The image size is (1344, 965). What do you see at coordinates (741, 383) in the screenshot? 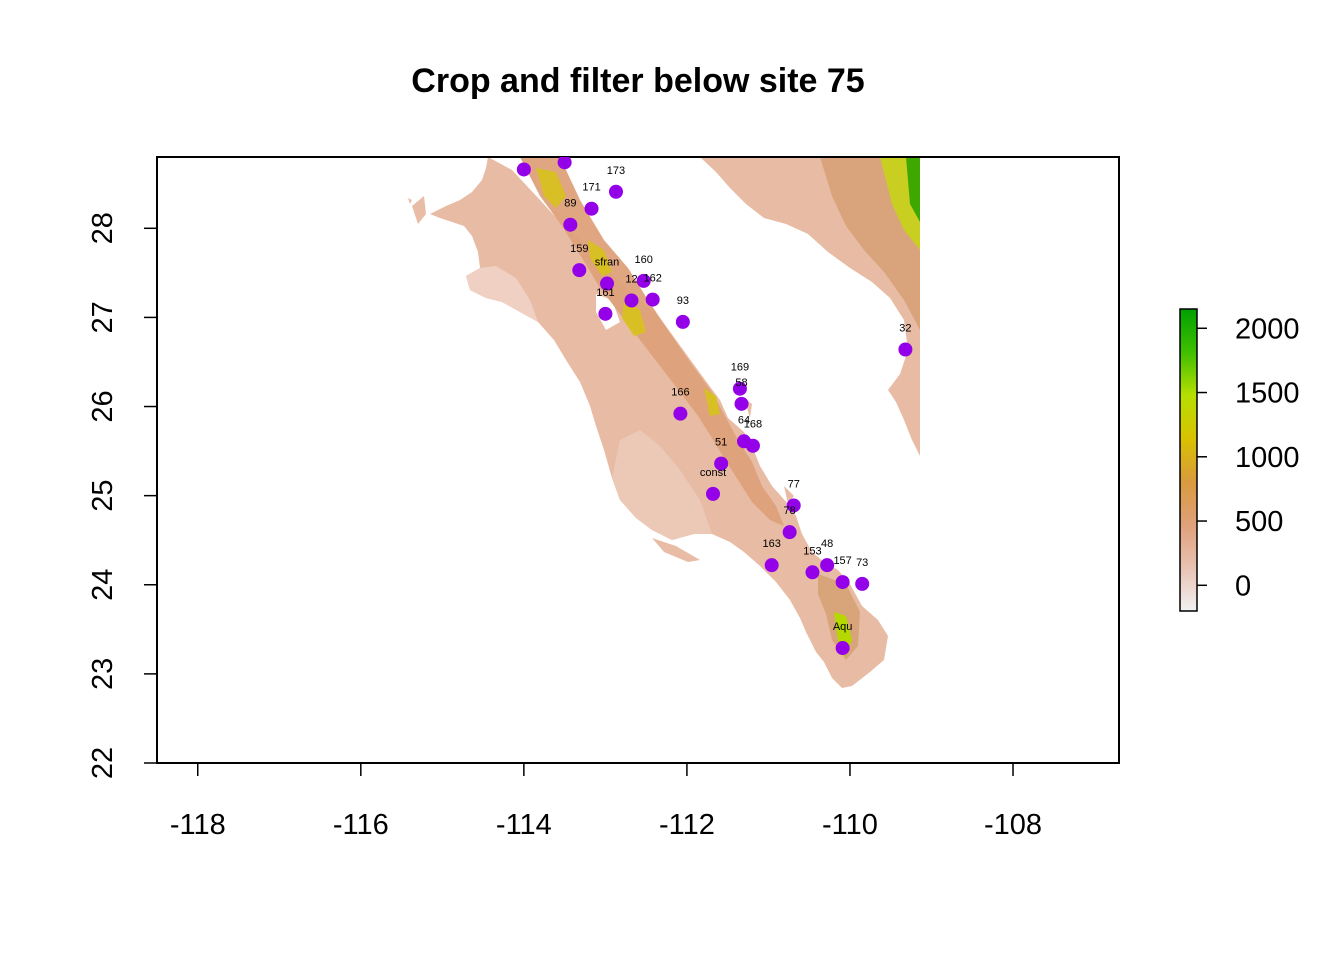
I see `site-label: 58` at bounding box center [741, 383].